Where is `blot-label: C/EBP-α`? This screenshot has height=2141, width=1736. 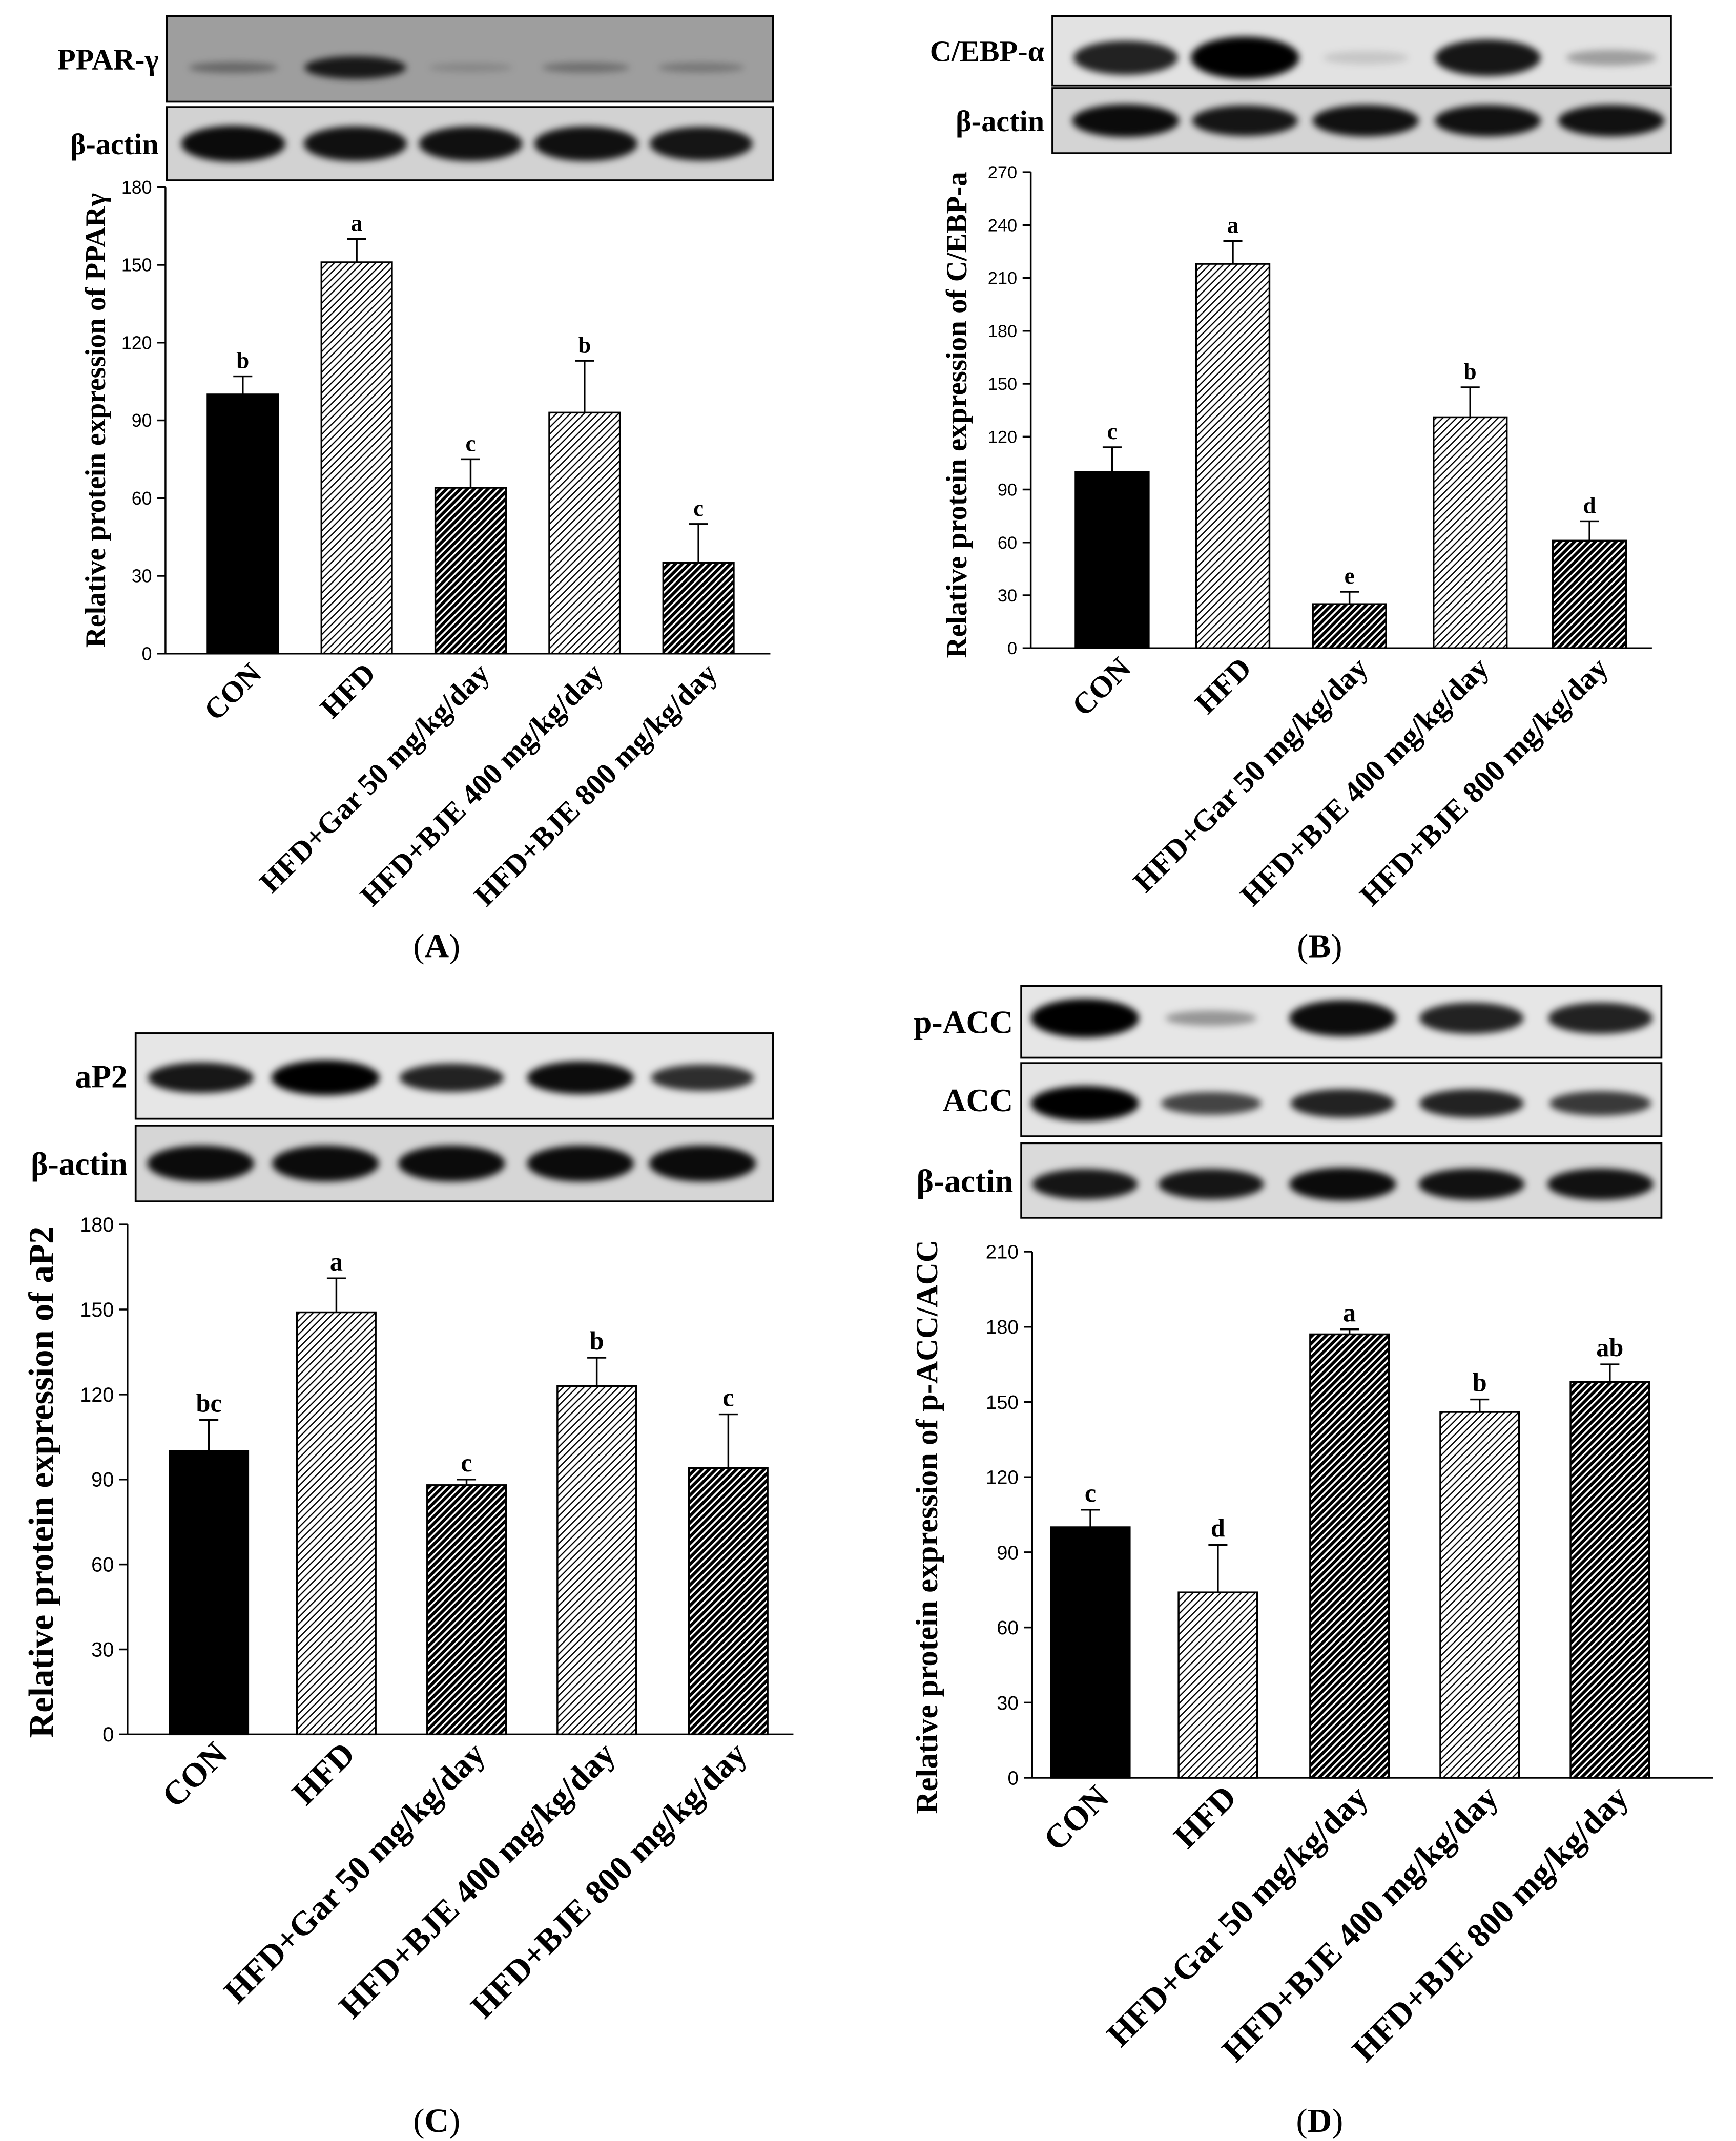
blot-label: C/EBP-α is located at coordinates (987, 51).